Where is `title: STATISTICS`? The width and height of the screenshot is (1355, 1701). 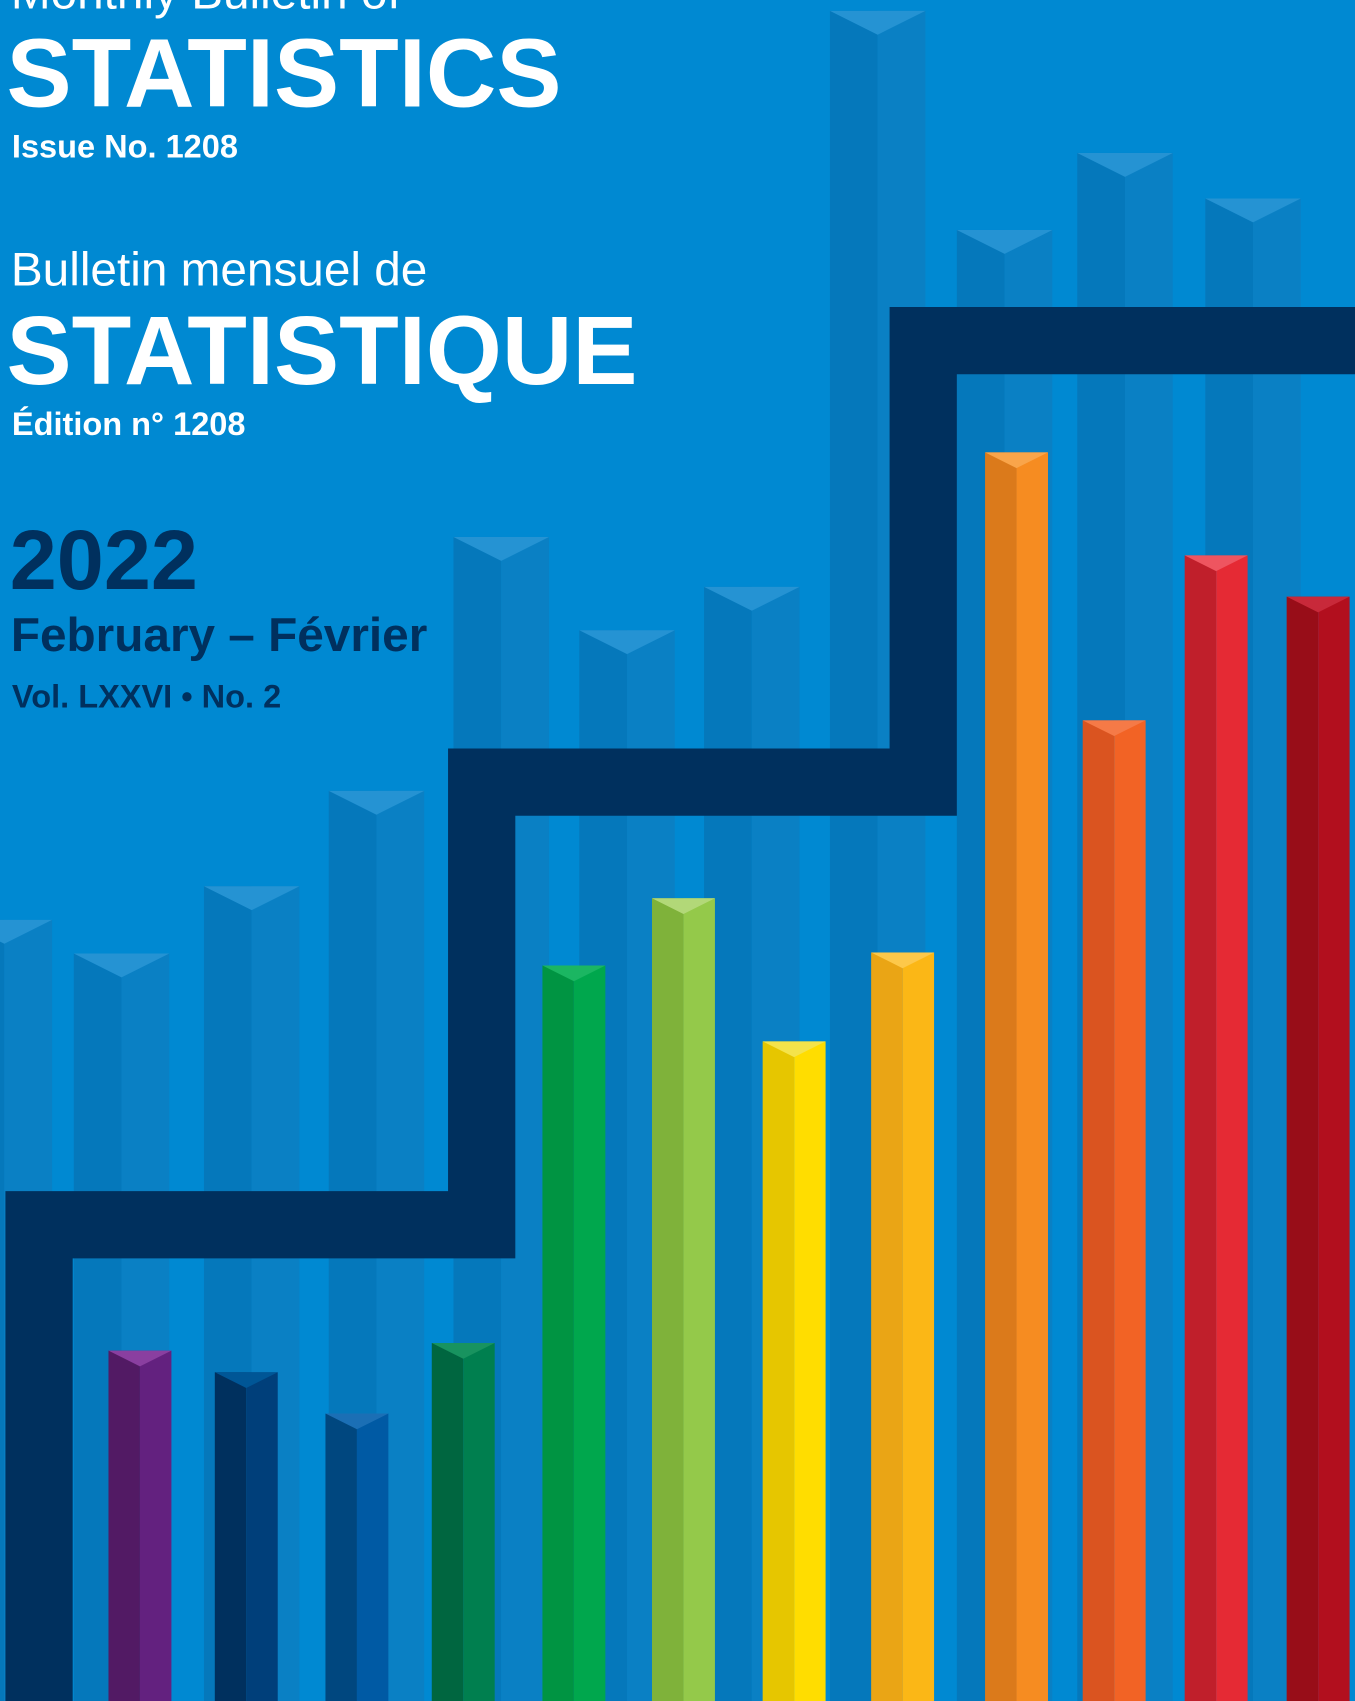
title: STATISTICS is located at coordinates (284, 72).